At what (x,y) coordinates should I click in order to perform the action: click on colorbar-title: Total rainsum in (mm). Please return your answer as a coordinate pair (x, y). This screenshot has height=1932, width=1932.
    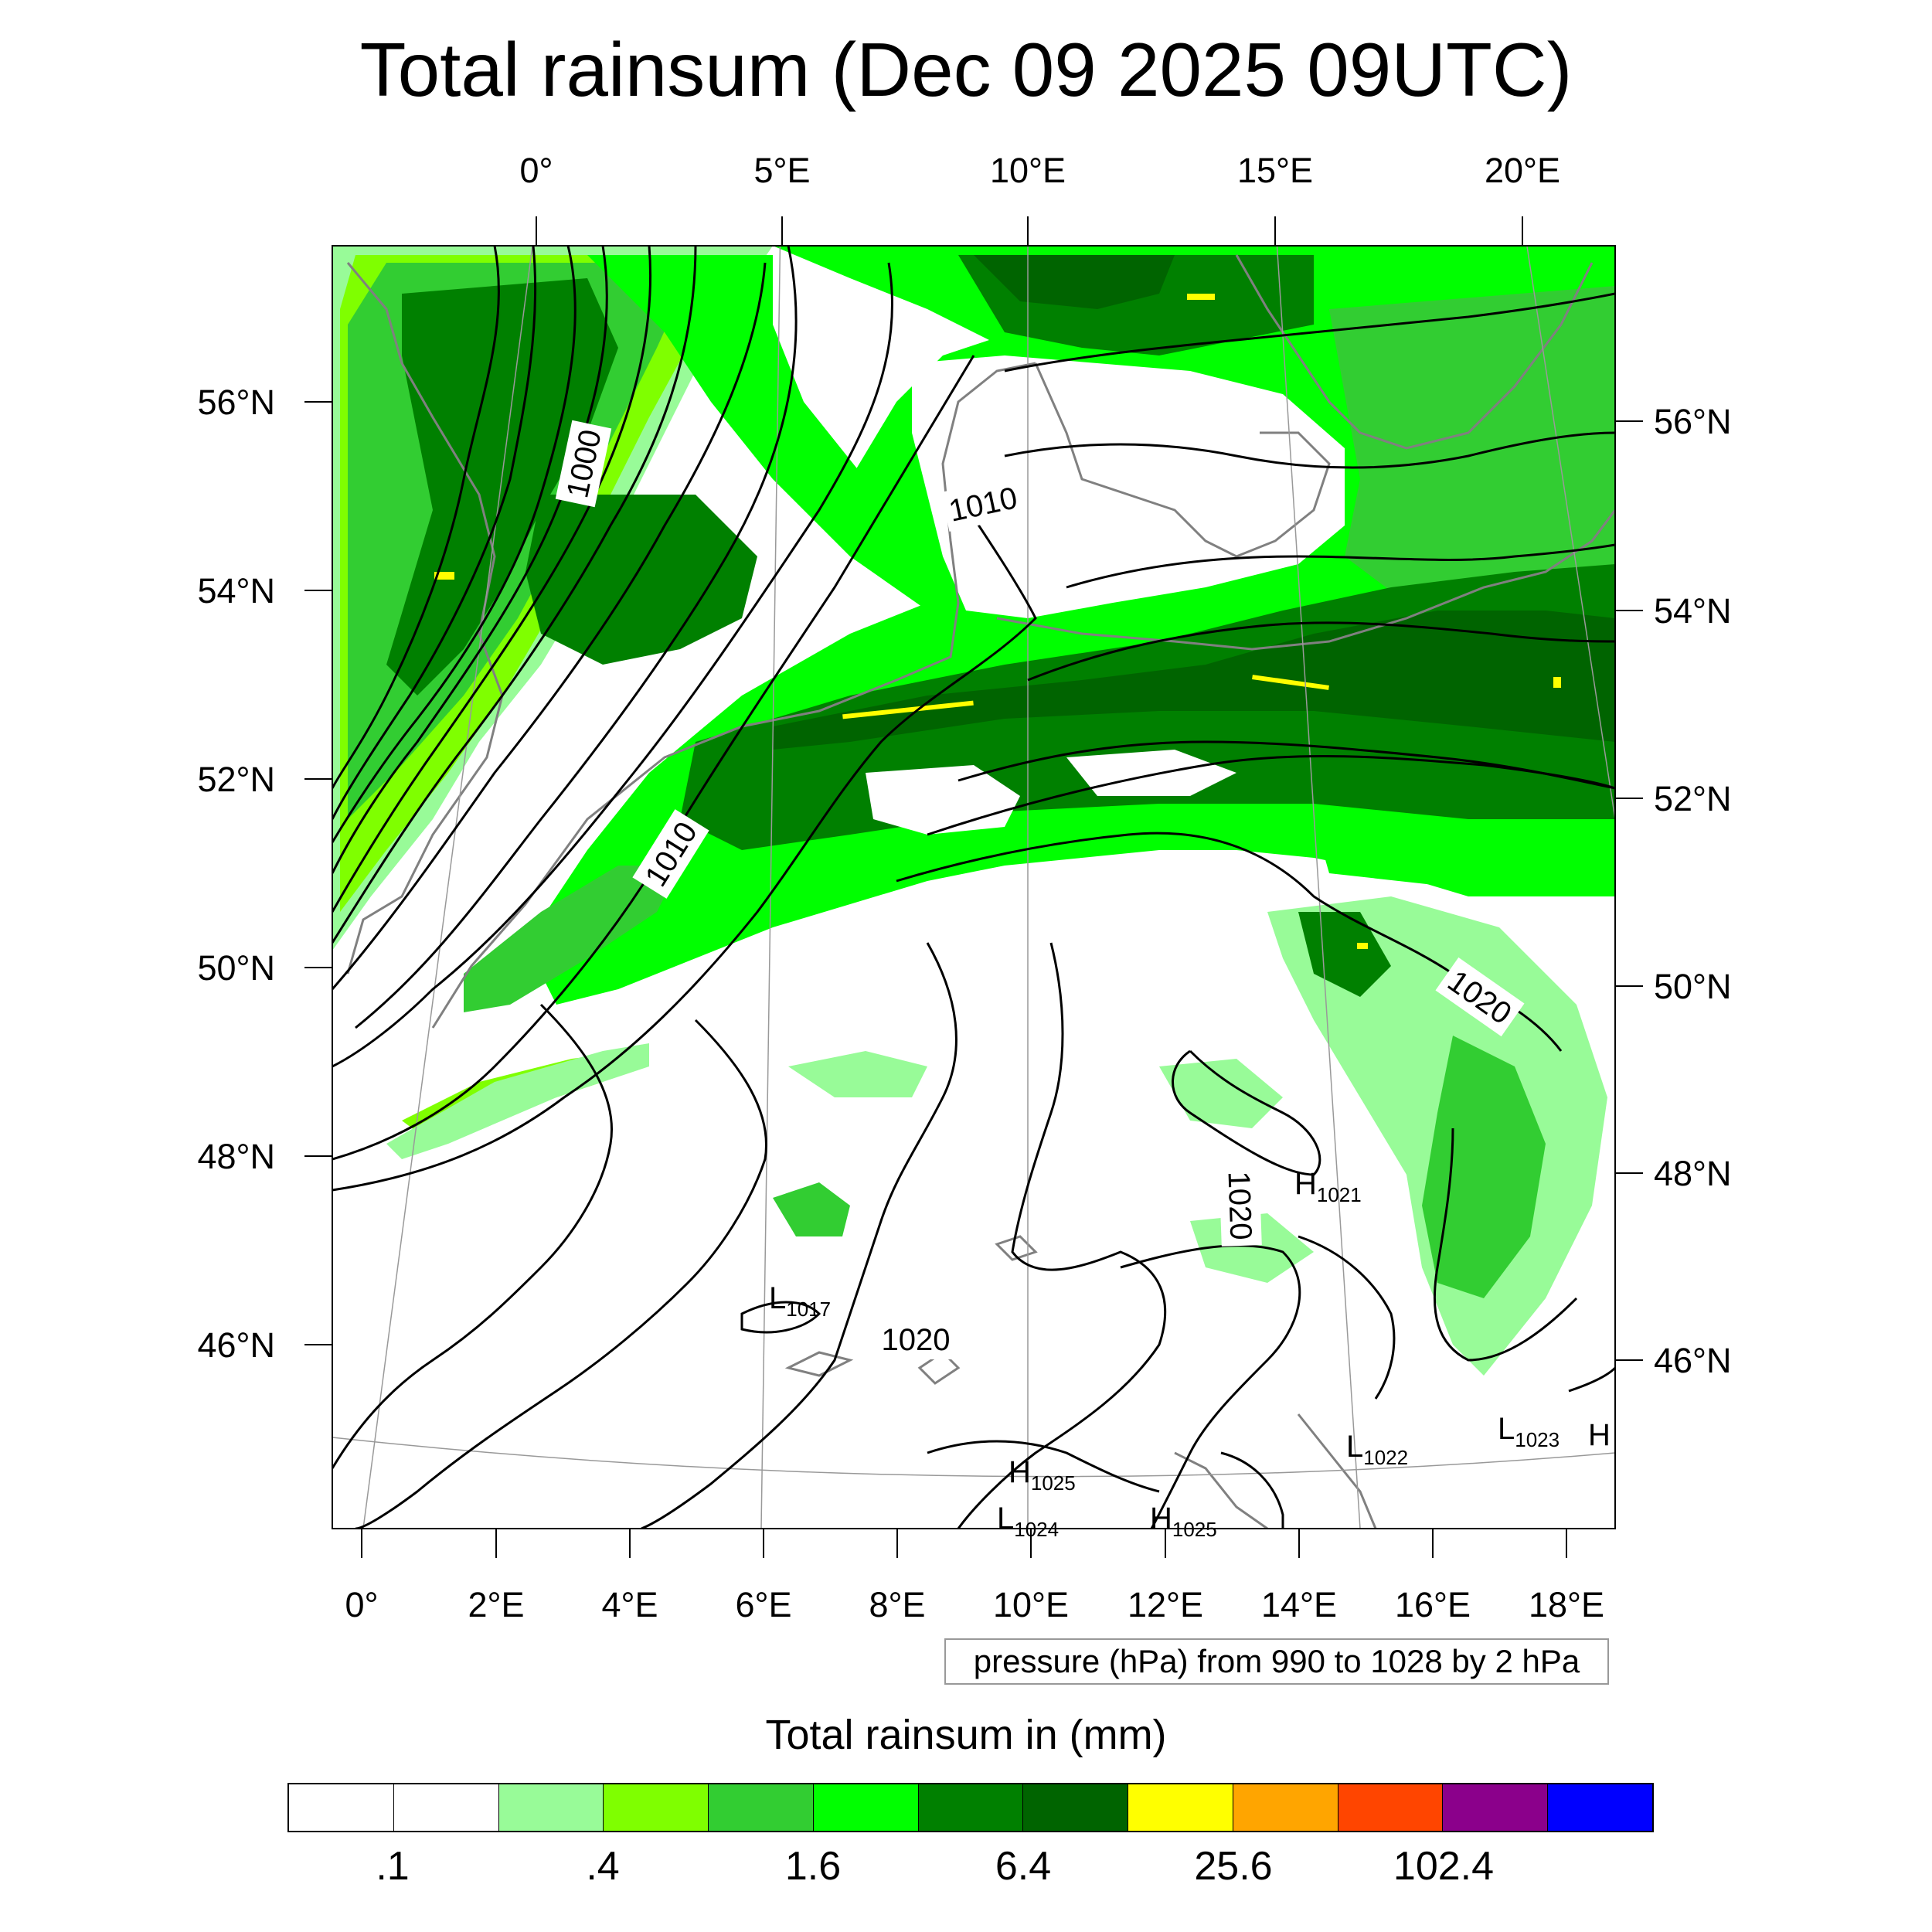
    Looking at the image, I should click on (966, 1735).